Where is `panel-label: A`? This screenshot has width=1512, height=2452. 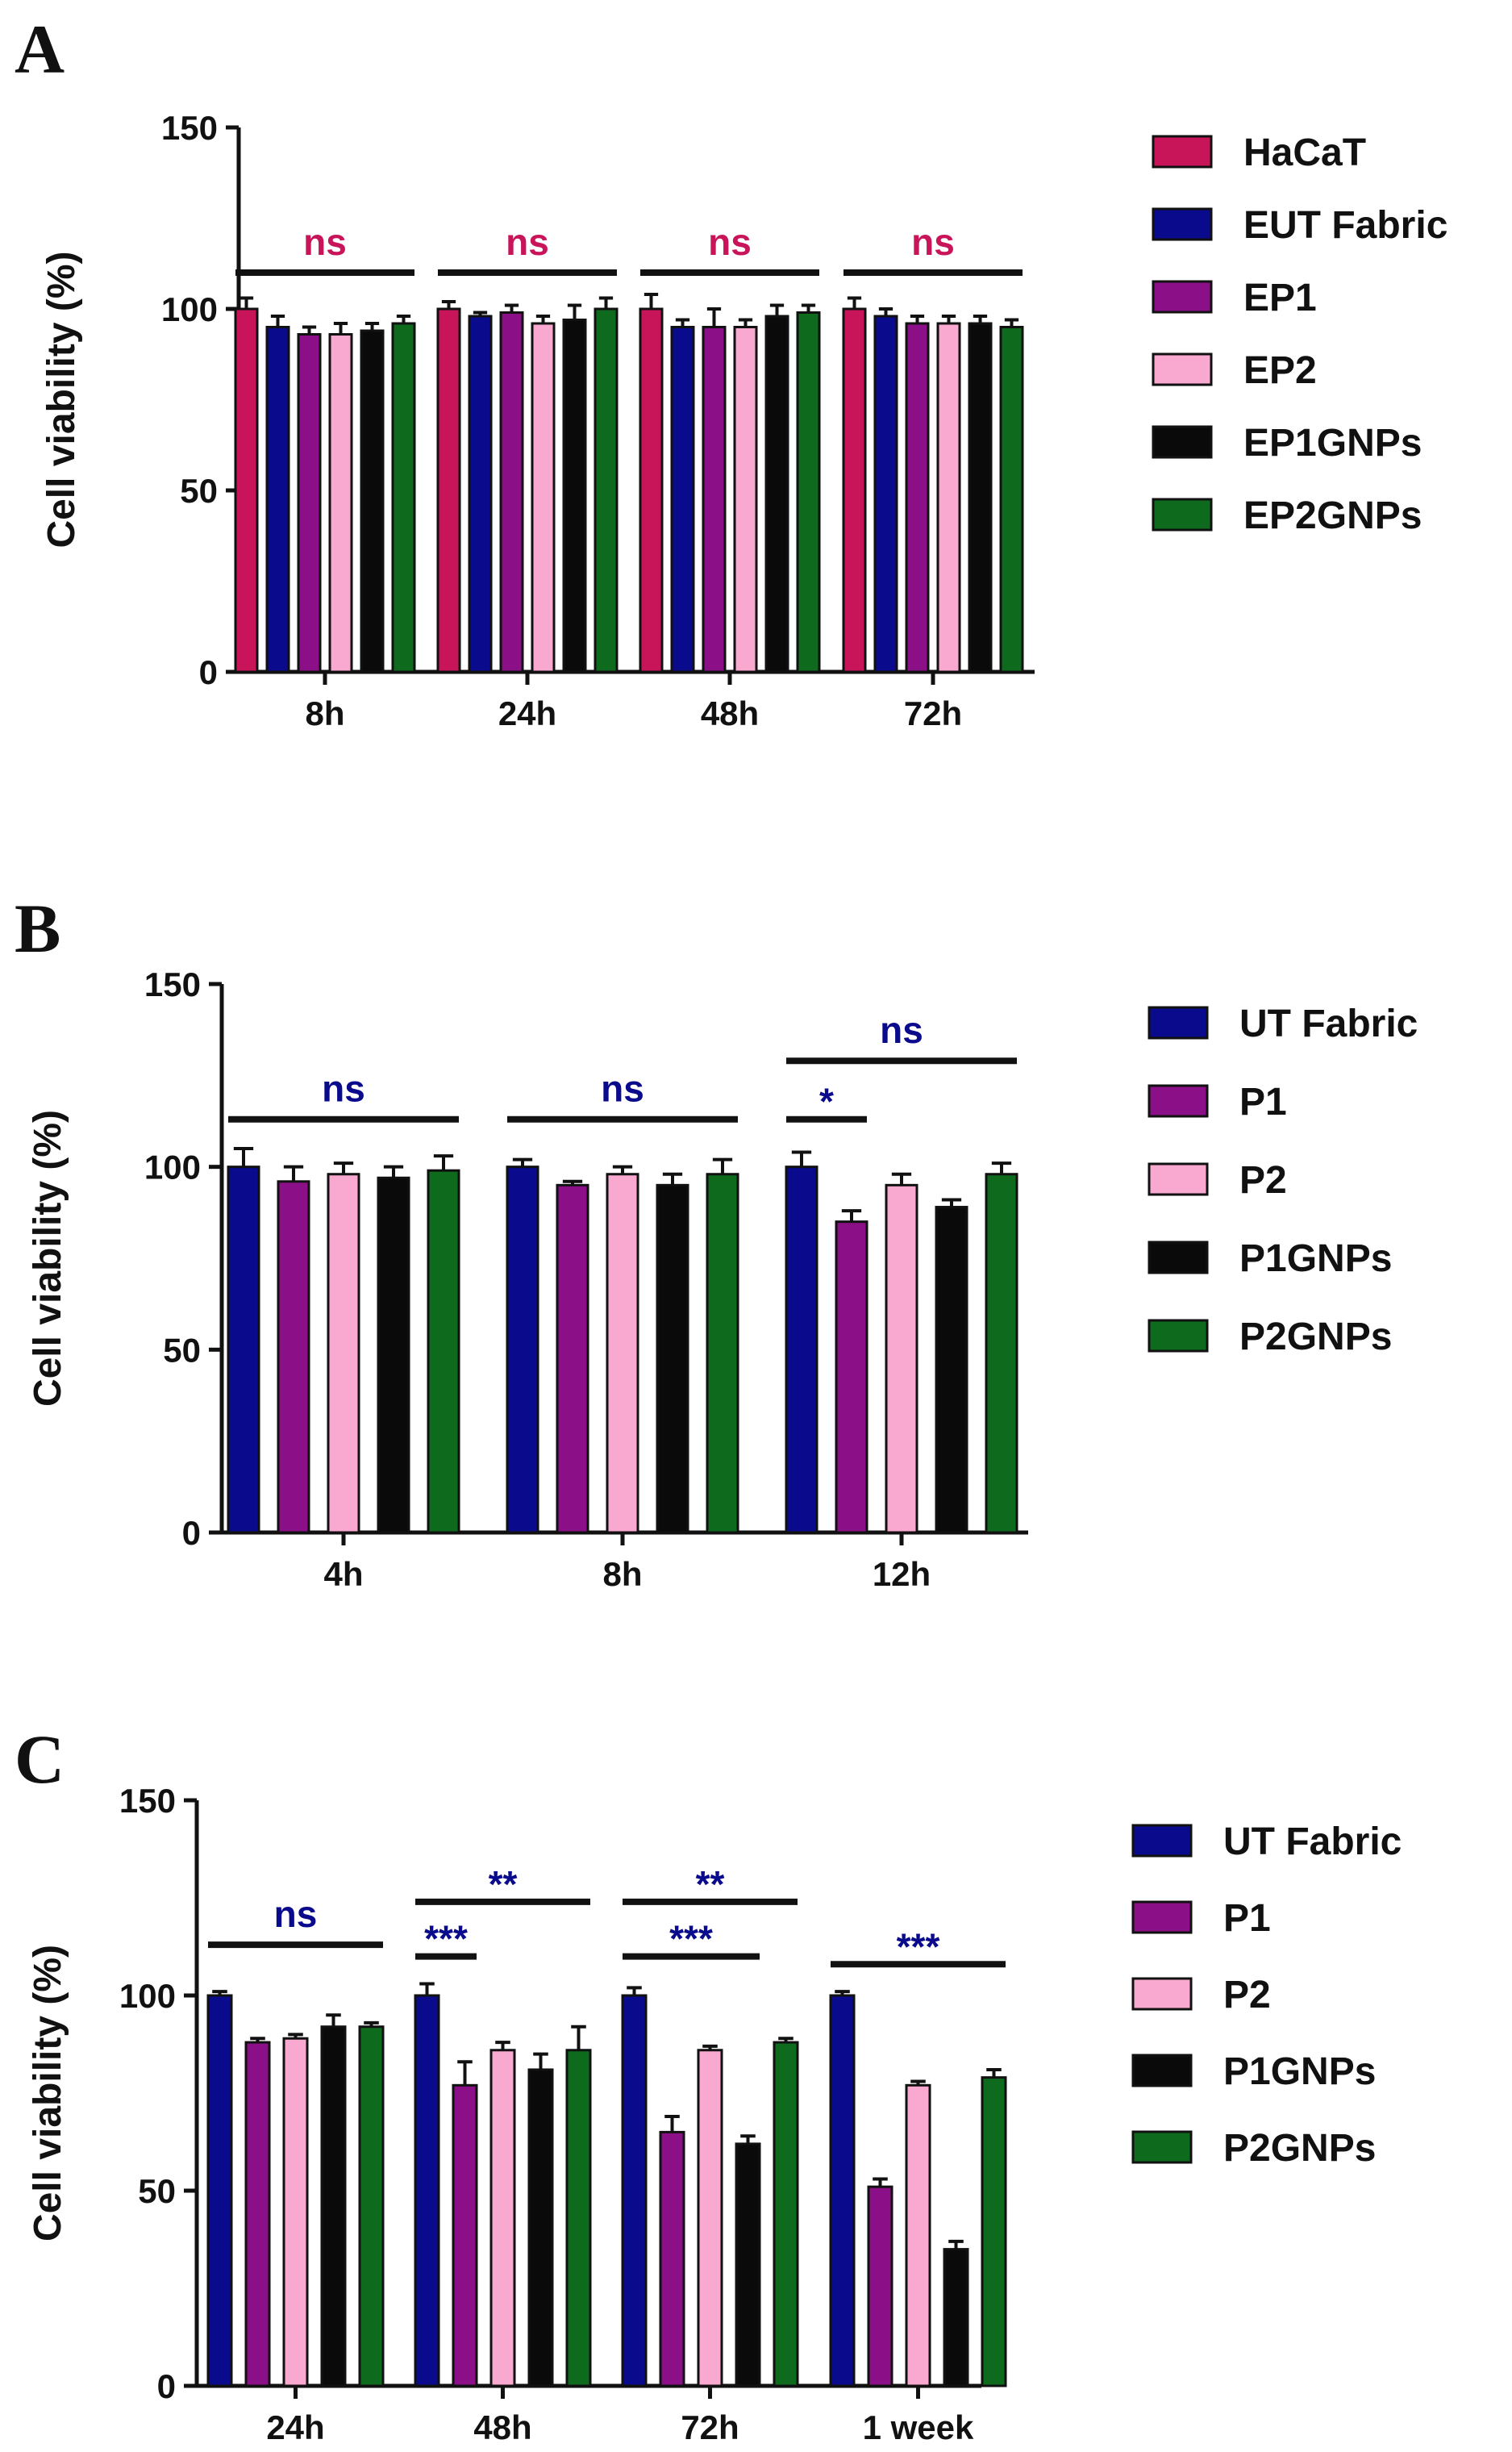
panel-label: A is located at coordinates (40, 49).